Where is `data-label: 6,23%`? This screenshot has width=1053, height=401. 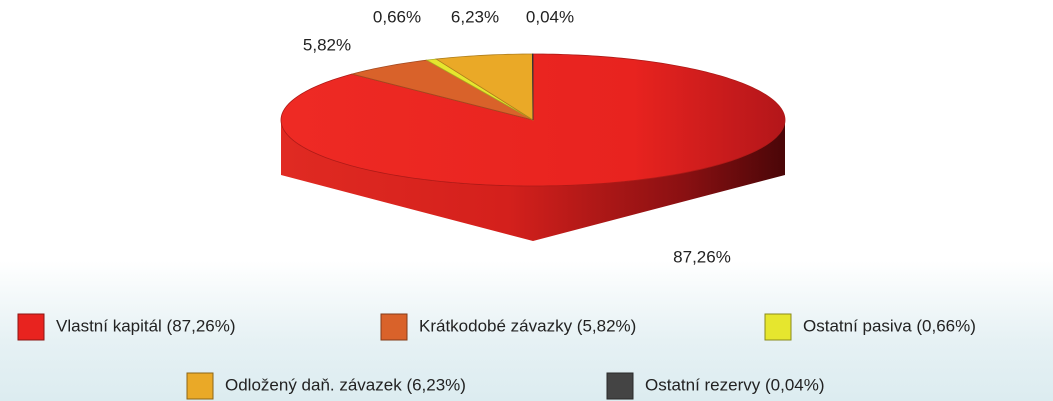
data-label: 6,23% is located at coordinates (475, 16).